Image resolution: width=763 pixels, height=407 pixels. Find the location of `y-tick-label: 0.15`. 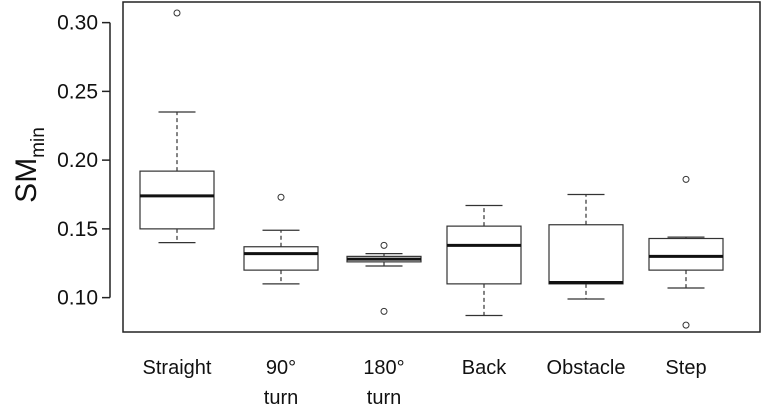

y-tick-label: 0.15 is located at coordinates (77, 229).